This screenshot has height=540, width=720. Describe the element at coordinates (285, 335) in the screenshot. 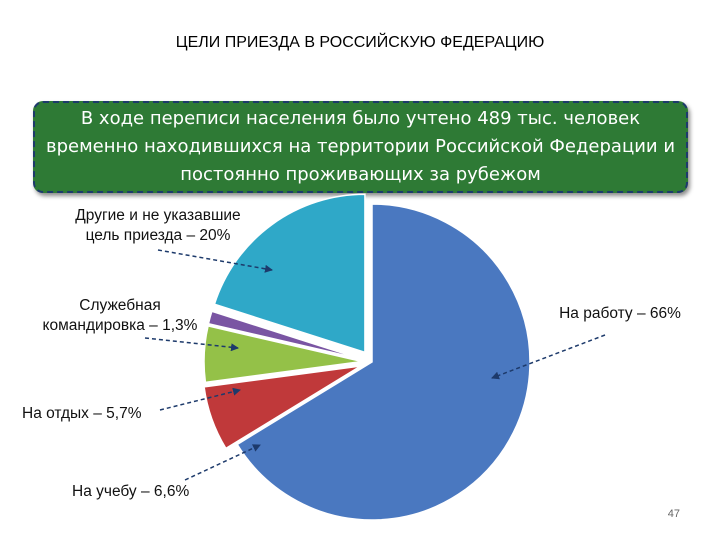

I see `slice-business` at that location.